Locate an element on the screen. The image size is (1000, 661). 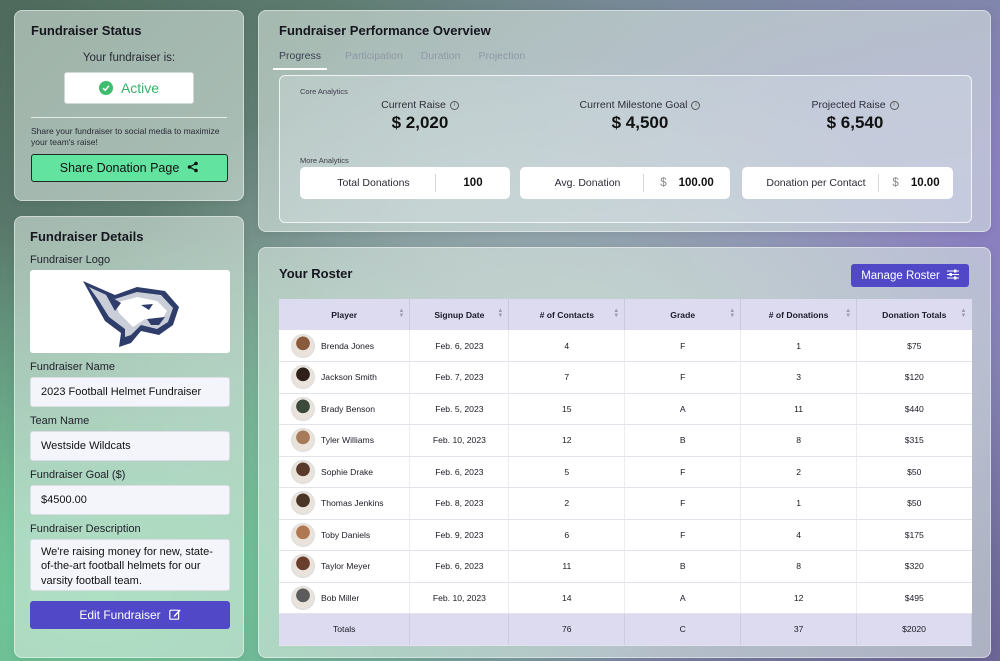
manage-roster-button: Manage Roster is located at coordinates (910, 275).